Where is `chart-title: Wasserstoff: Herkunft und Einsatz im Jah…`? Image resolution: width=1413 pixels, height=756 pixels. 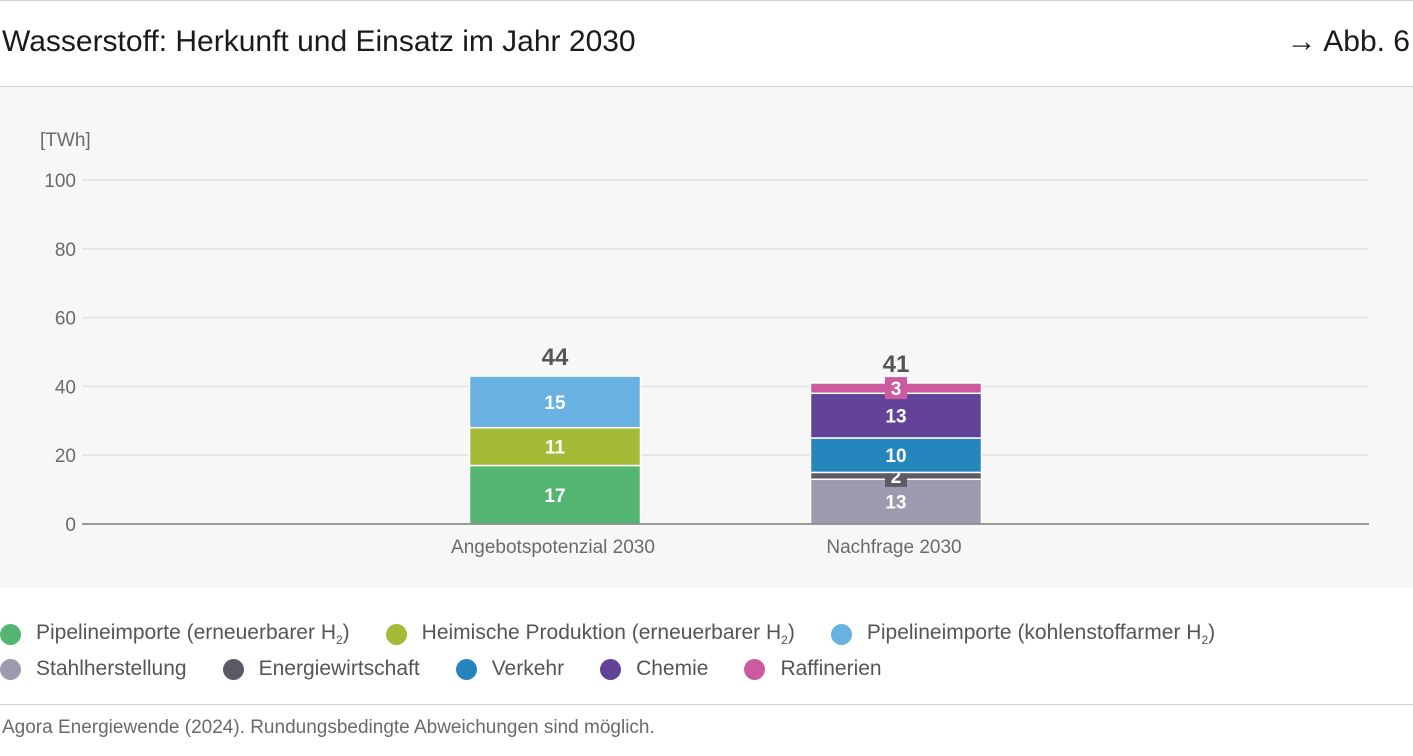
chart-title: Wasserstoff: Herkunft und Einsatz im Jah… is located at coordinates (319, 41).